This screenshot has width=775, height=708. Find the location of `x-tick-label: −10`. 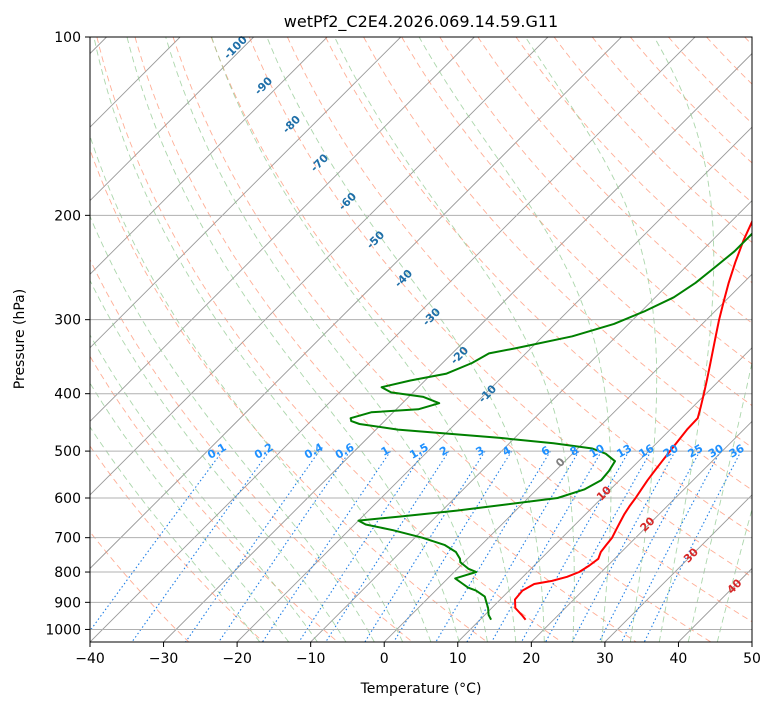

x-tick-label: −10 is located at coordinates (311, 659).